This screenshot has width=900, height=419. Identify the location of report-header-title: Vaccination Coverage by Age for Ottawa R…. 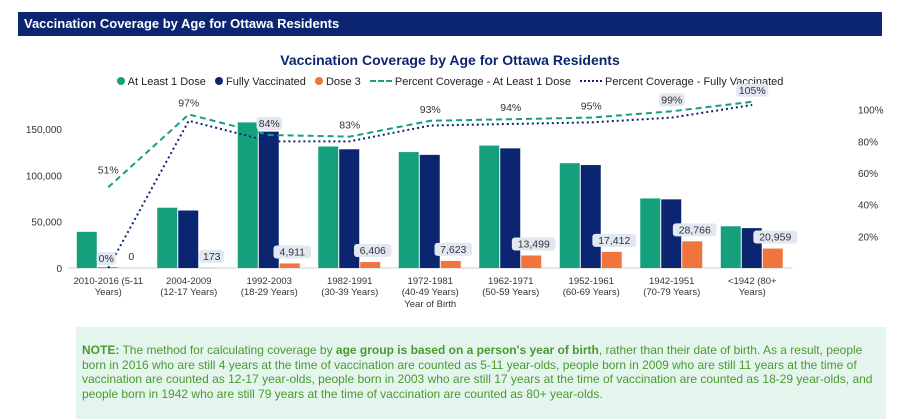
(182, 23).